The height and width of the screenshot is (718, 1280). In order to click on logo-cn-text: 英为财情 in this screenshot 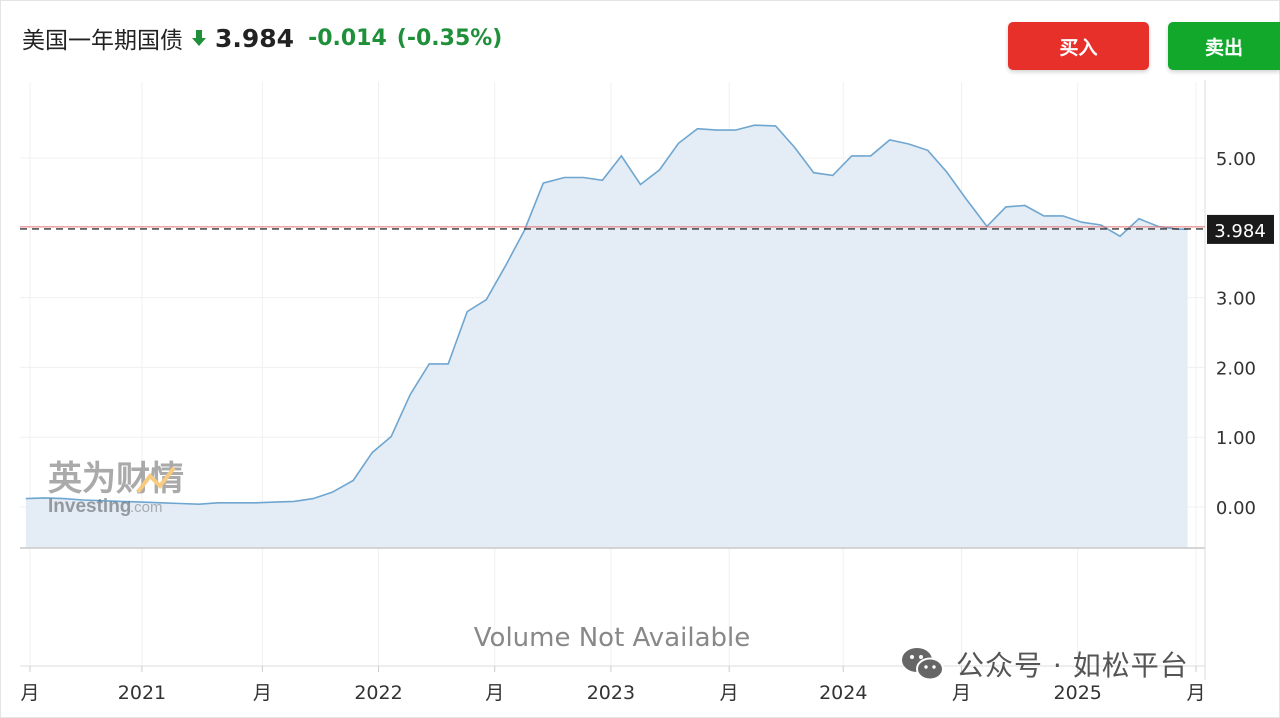, I will do `click(116, 479)`.